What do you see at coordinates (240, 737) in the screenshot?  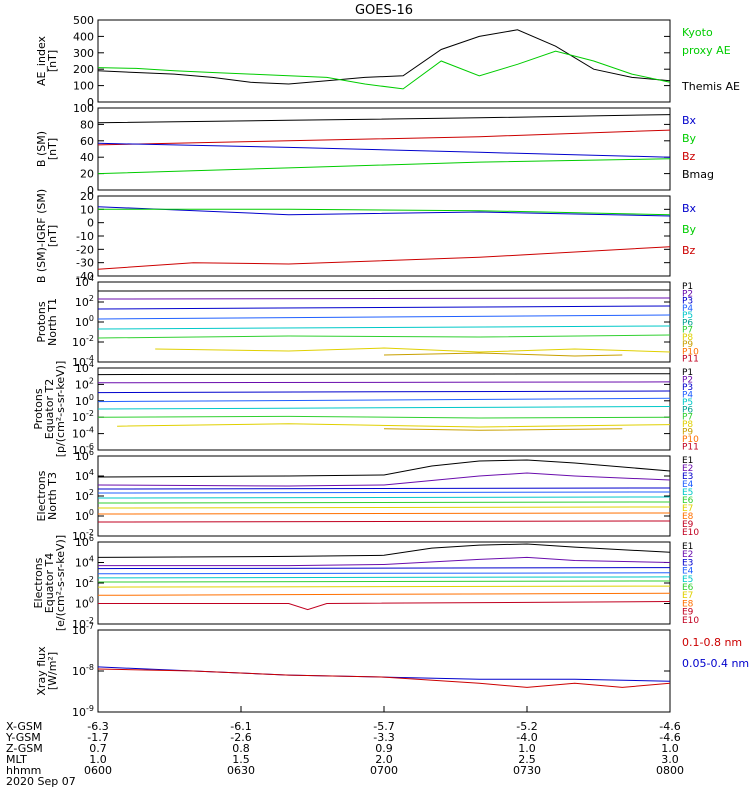 I see `x-row-value: -2.6` at bounding box center [240, 737].